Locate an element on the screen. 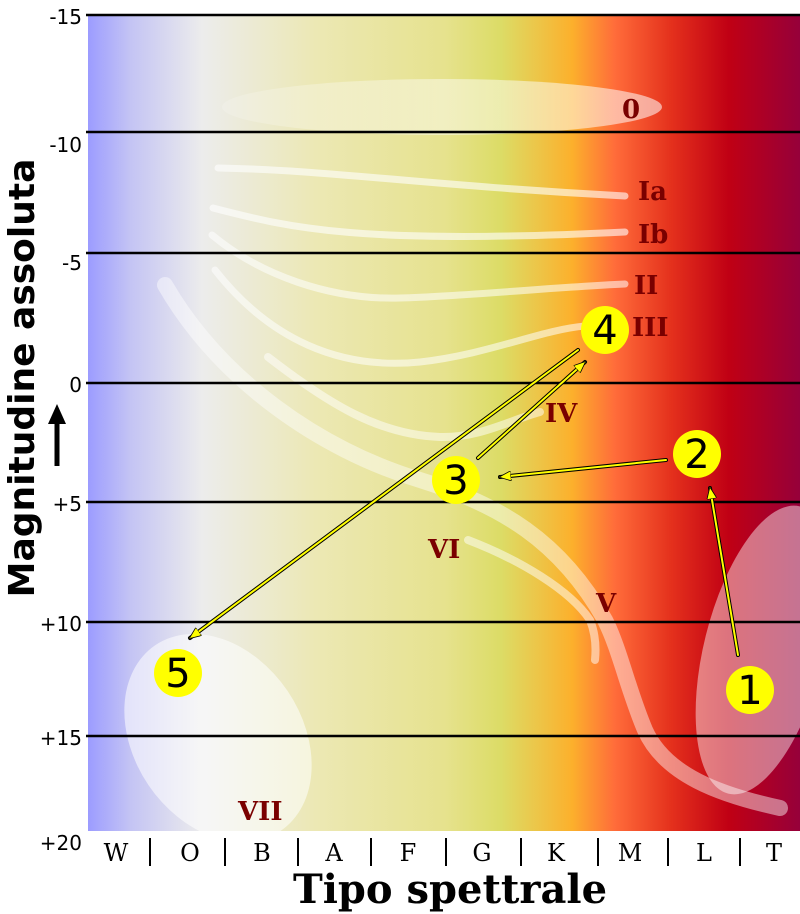 This screenshot has height=914, width=800. lum-label-iv: IV is located at coordinates (561, 414).